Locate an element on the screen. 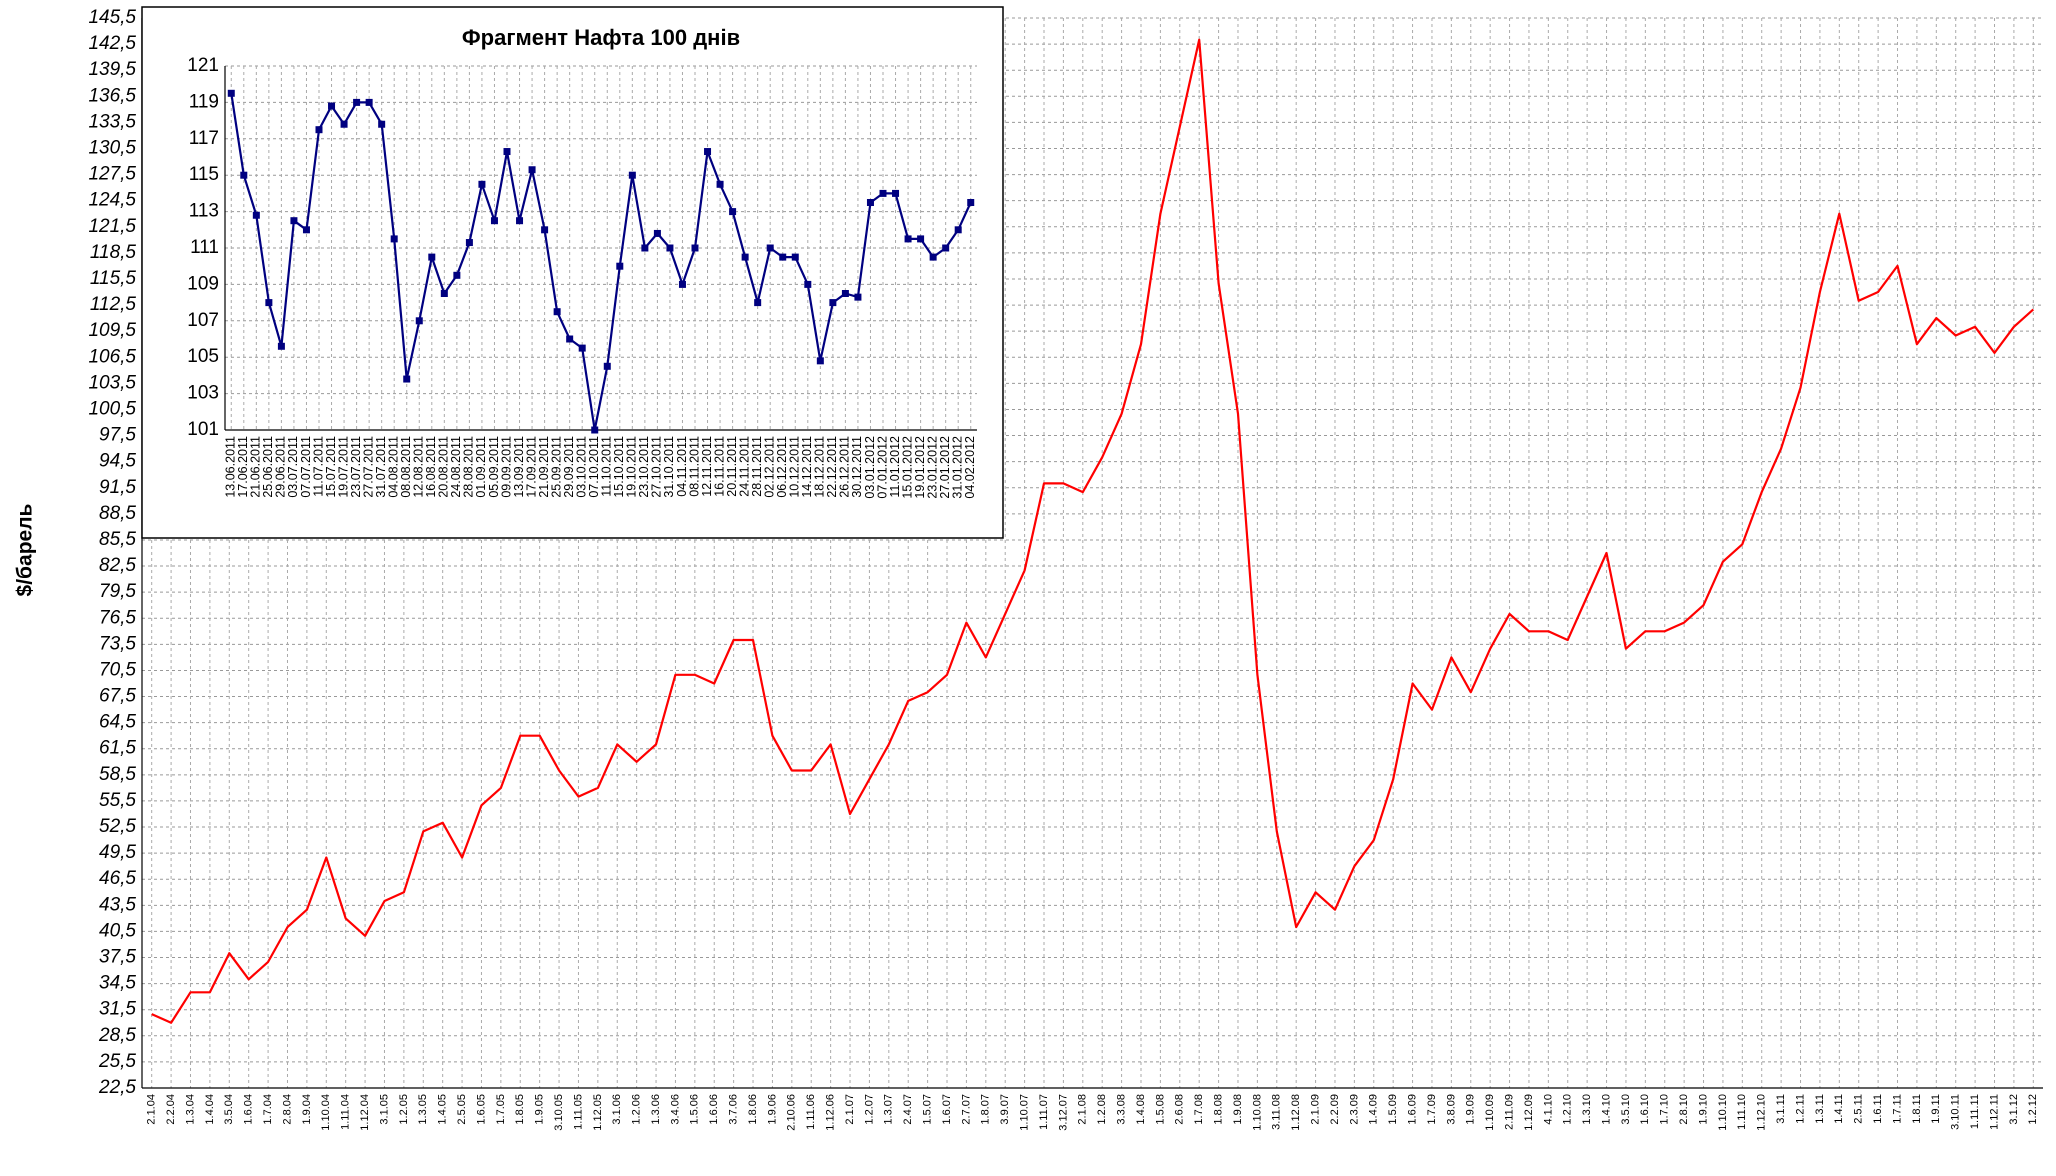  x-tick-label: 1.9.06 is located at coordinates (772, 1109).